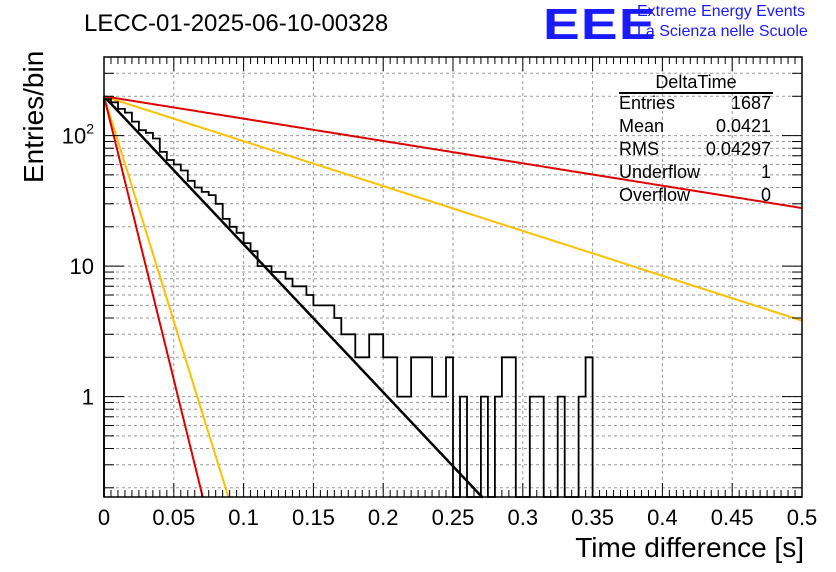 The height and width of the screenshot is (572, 836). Describe the element at coordinates (243, 517) in the screenshot. I see `x-tick-label: 0.1` at that location.